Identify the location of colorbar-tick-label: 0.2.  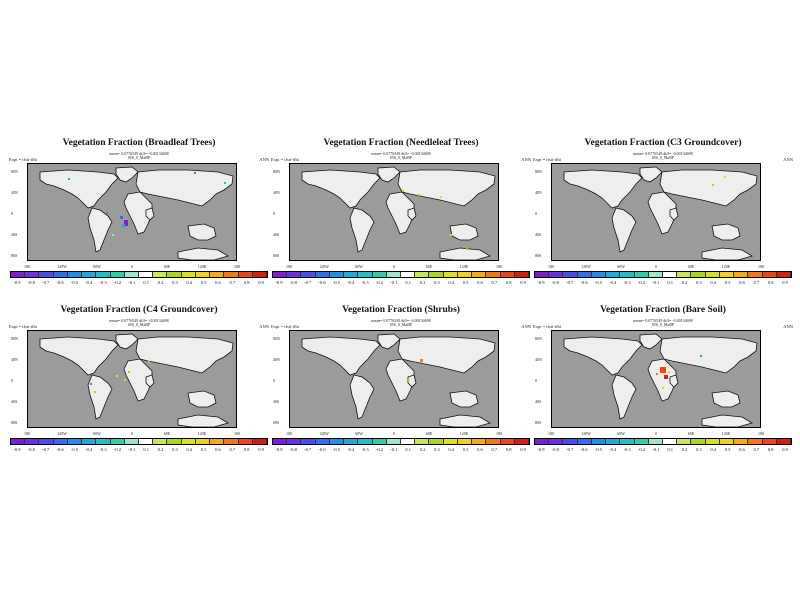
(684, 282).